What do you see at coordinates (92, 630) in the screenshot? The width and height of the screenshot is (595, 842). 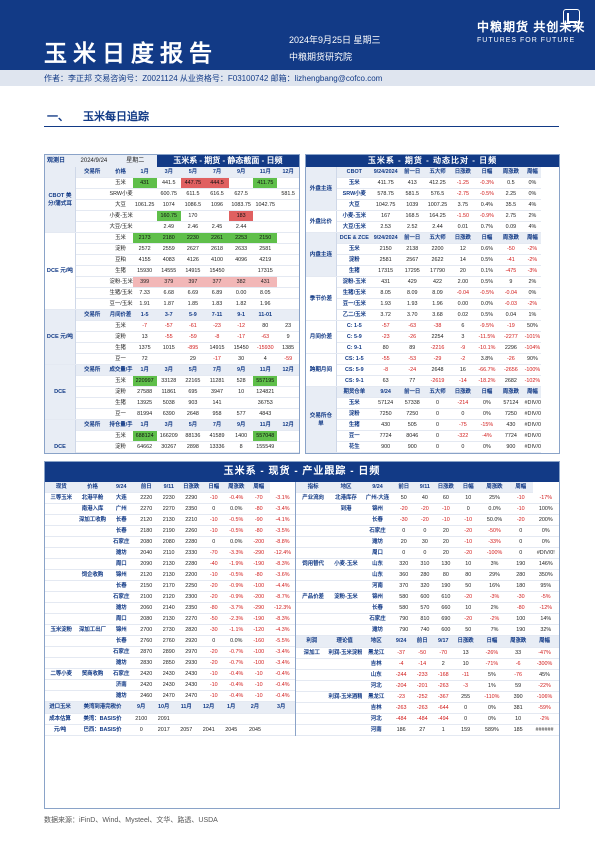 I see `row-label: 深加工出厂` at bounding box center [92, 630].